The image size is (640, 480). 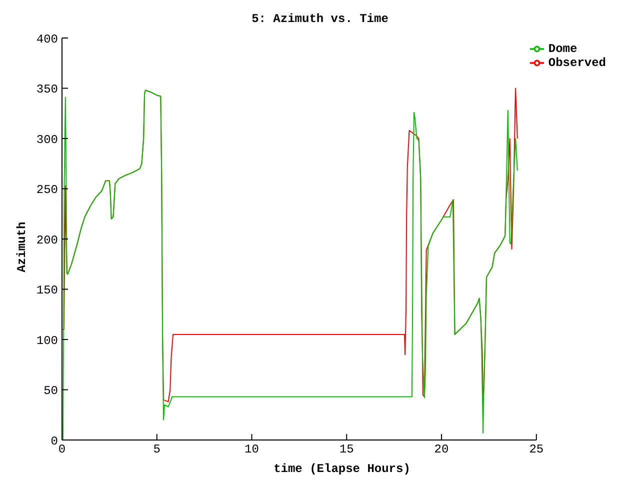 What do you see at coordinates (47, 341) in the screenshot?
I see `y-tick-label: 100` at bounding box center [47, 341].